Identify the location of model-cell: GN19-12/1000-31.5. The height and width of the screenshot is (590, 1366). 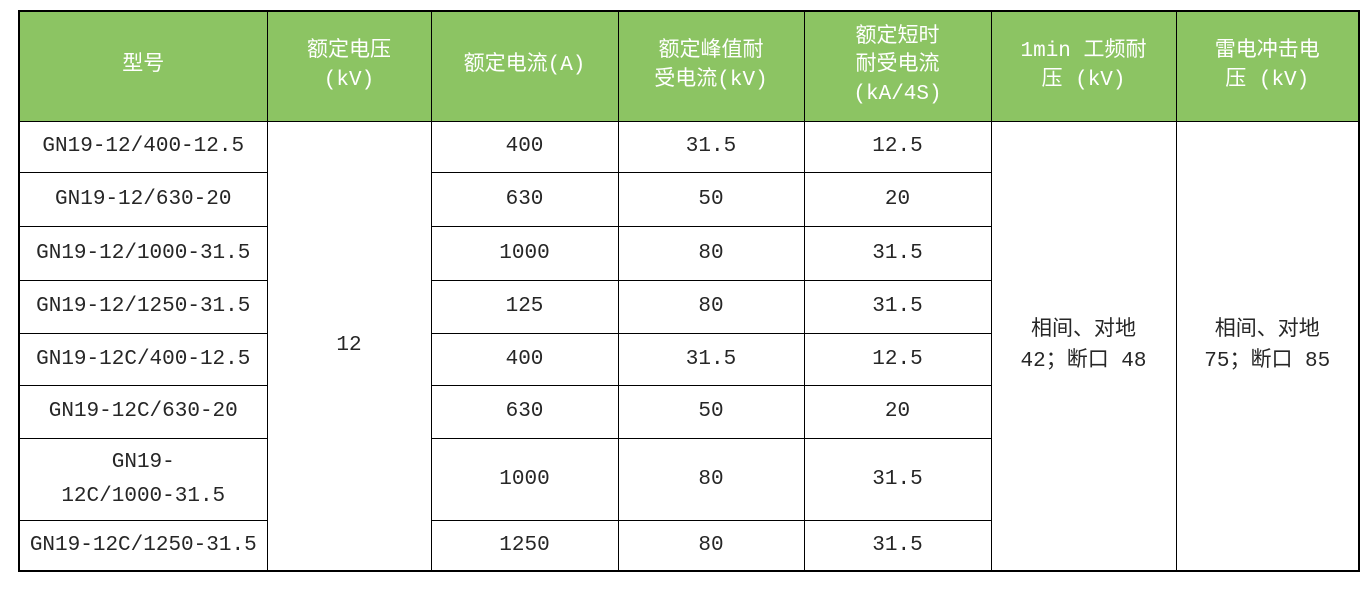
(143, 253).